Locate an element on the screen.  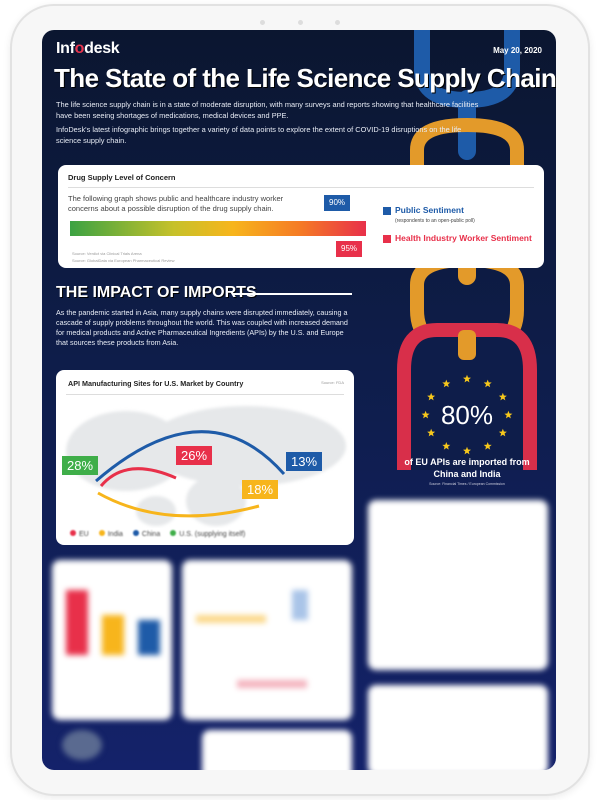
us-percent: 28% is located at coordinates (80, 465).